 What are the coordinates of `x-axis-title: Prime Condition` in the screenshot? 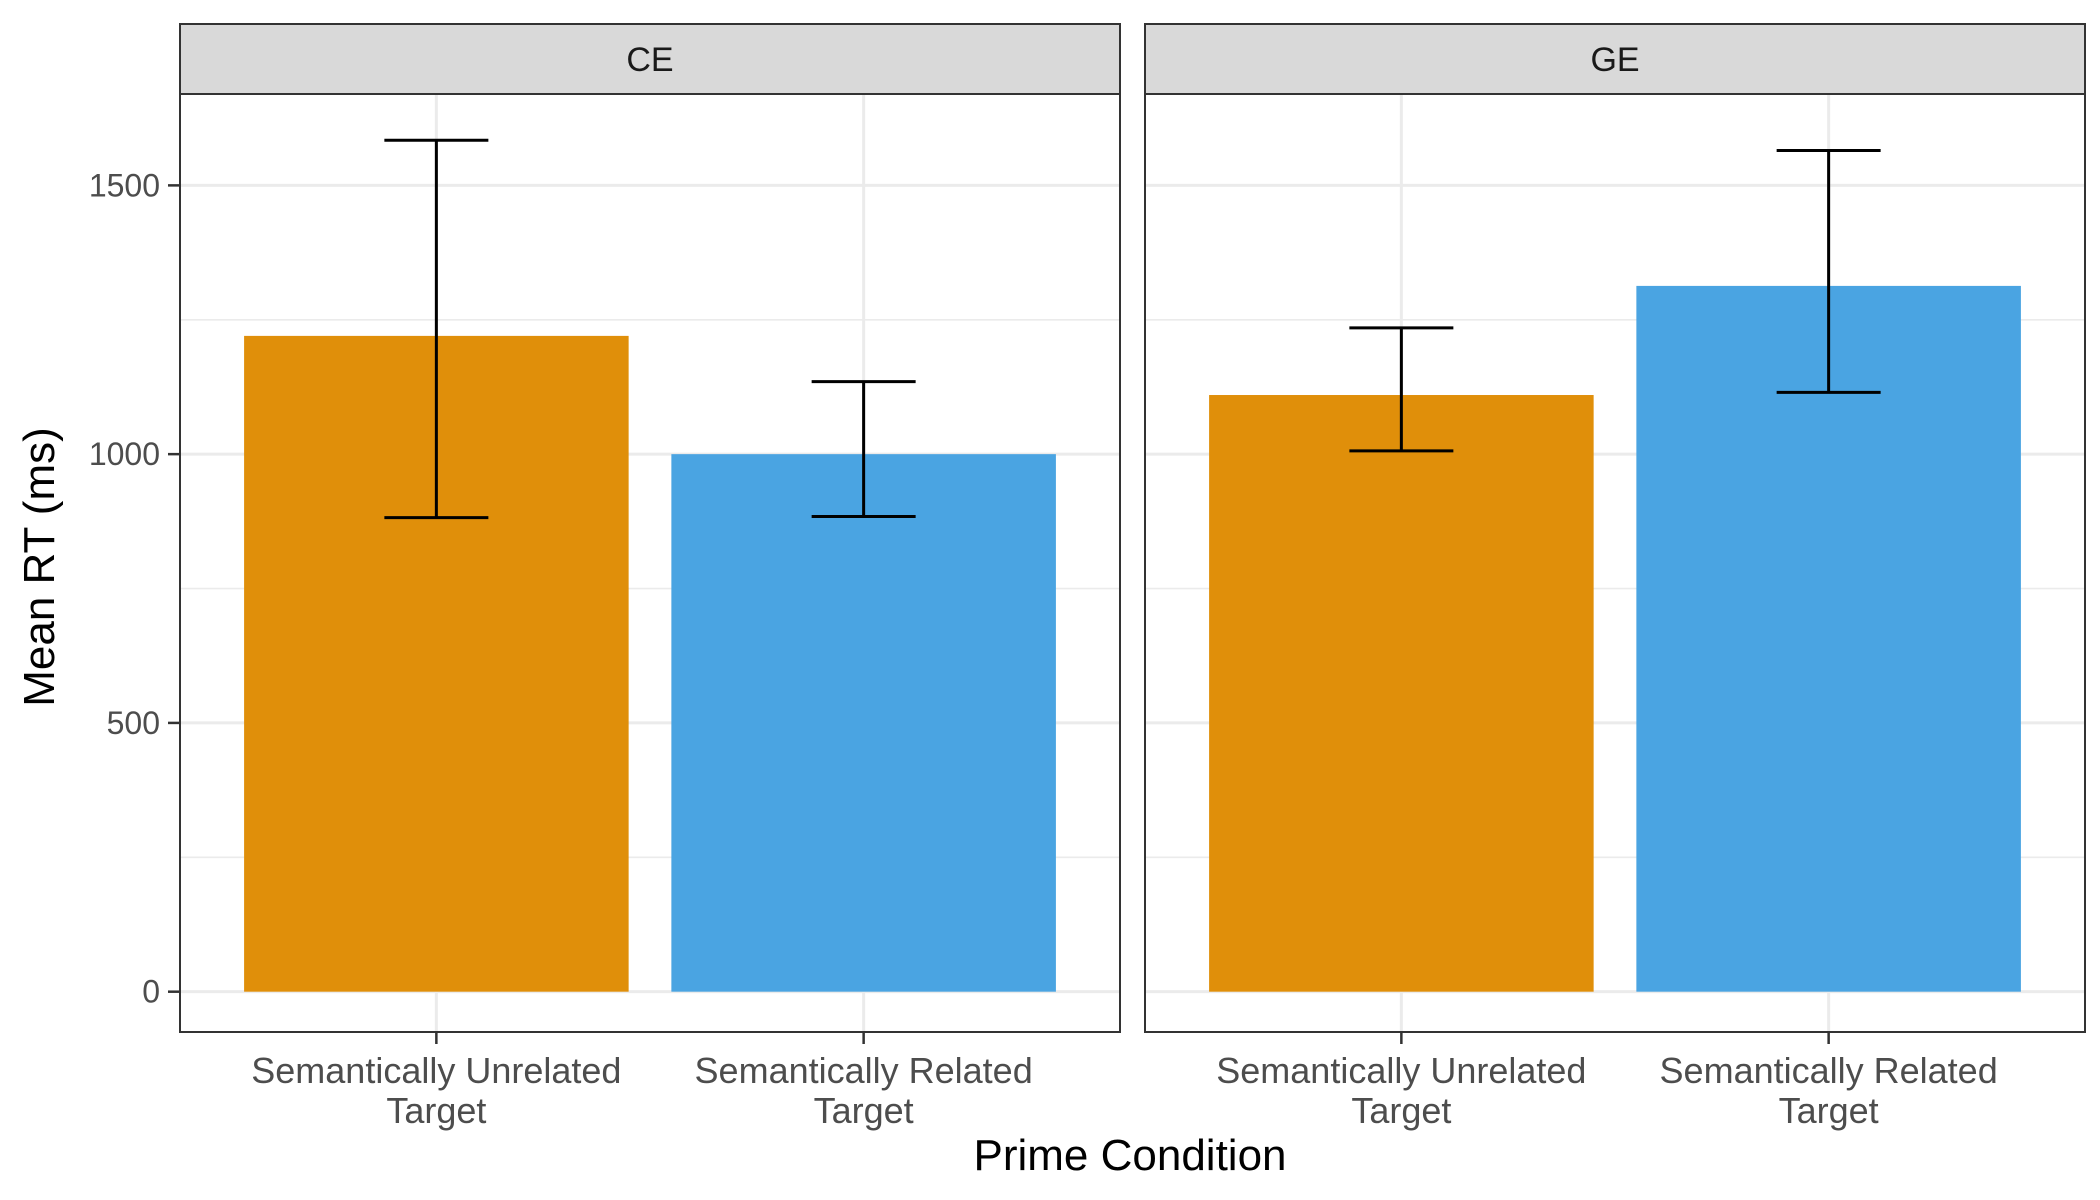 It's located at (1129, 1155).